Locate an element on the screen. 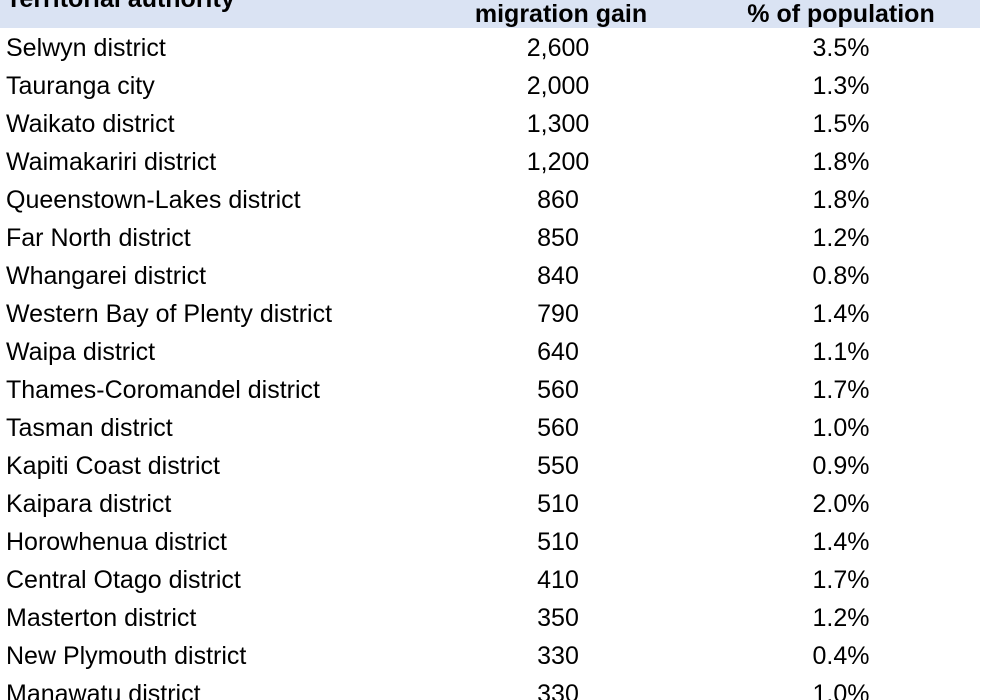  table-row: Tasman district 560 1.0% is located at coordinates (490, 428).